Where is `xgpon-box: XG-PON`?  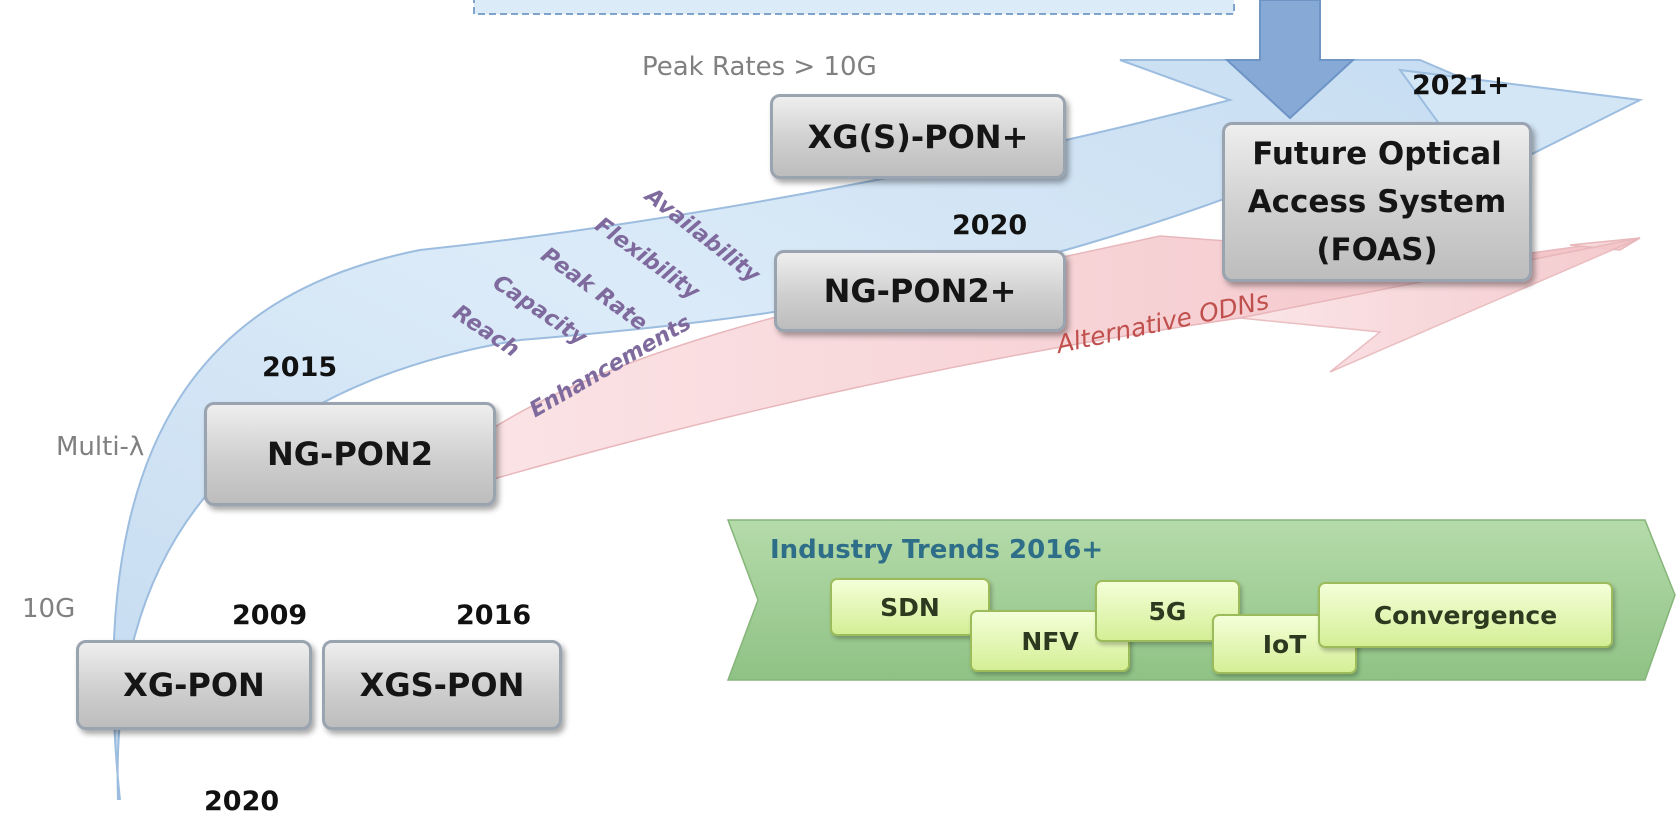 xgpon-box: XG-PON is located at coordinates (194, 685).